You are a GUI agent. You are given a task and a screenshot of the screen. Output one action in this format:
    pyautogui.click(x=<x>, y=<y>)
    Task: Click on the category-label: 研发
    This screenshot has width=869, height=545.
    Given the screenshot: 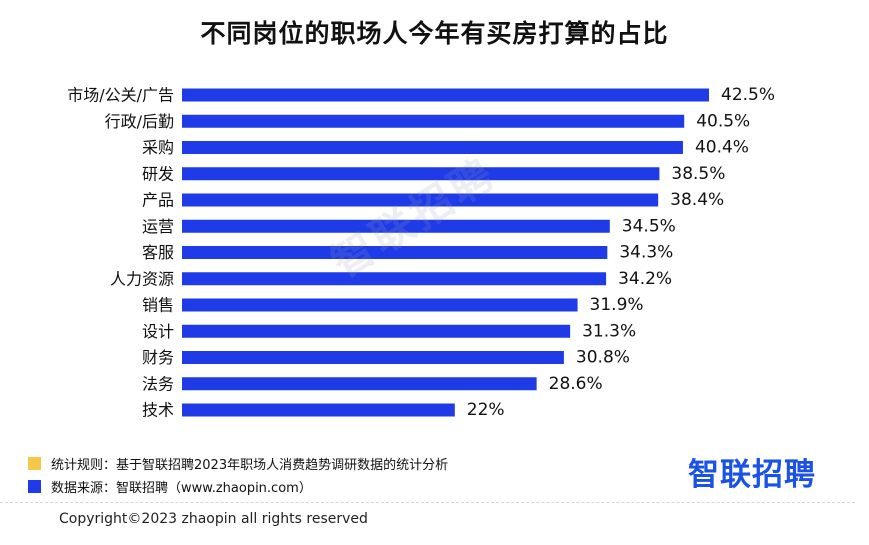 What is the action you would take?
    pyautogui.click(x=158, y=173)
    